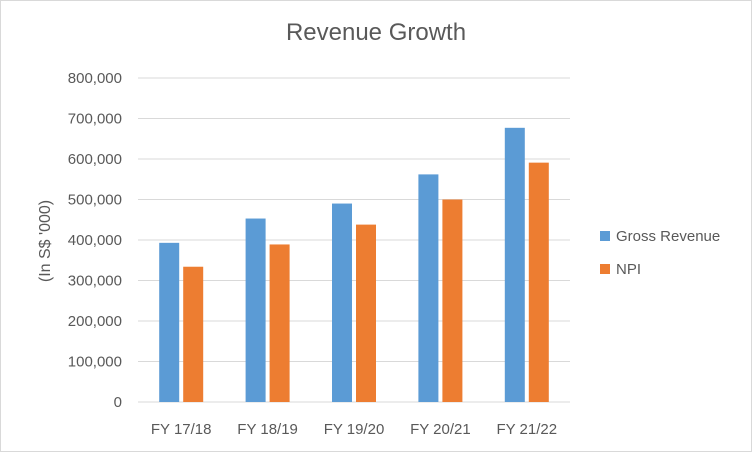  What do you see at coordinates (440, 429) in the screenshot?
I see `x-tick-label: FY 20/21` at bounding box center [440, 429].